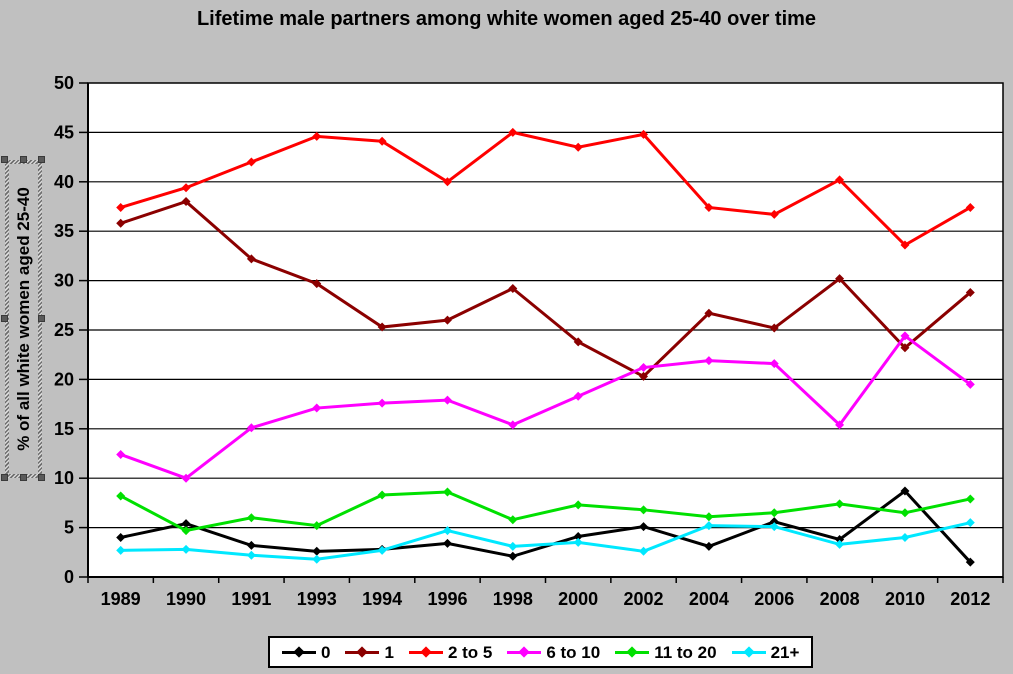  I want to click on legend-item-6 to 10: 6 to 10, so click(553, 652).